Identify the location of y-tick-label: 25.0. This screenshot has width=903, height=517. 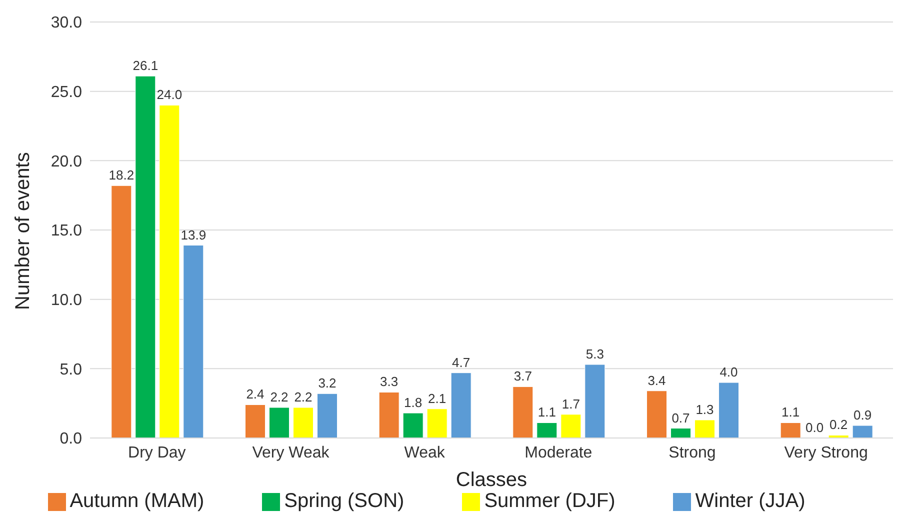
(66, 93).